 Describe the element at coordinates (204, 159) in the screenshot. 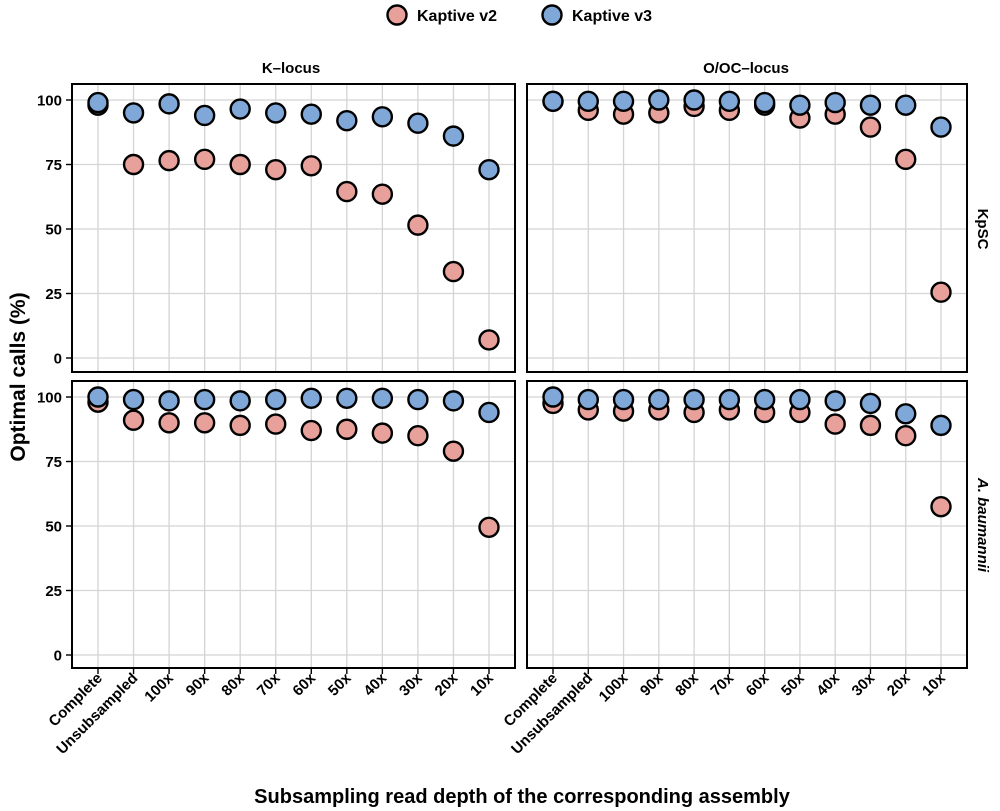

I see `point-kpsc-k-locus-kaptive-v2-90x` at that location.